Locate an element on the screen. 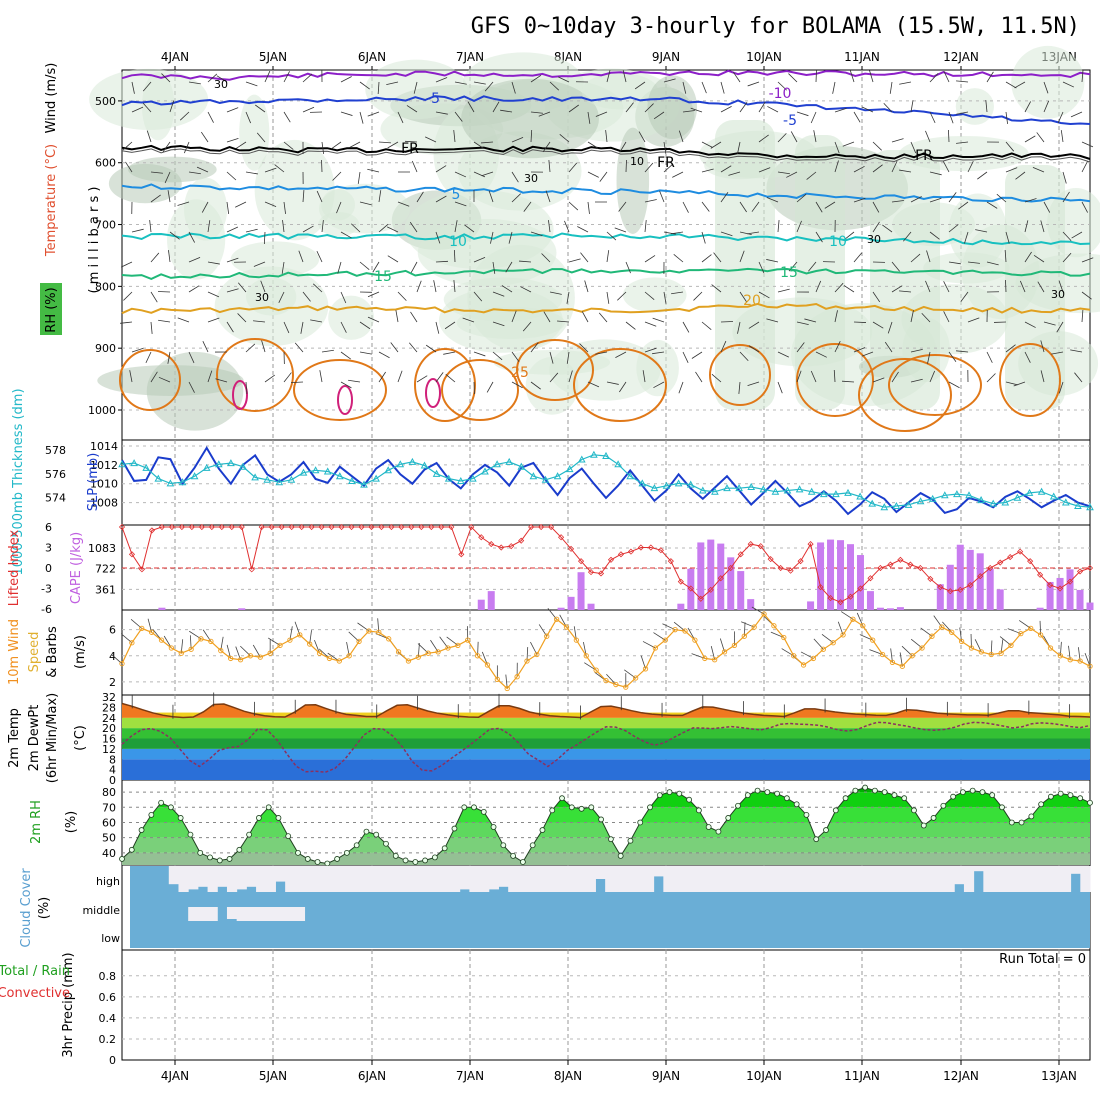 This screenshot has width=1100, height=1100. temperature-band is located at coordinates (606, 733).